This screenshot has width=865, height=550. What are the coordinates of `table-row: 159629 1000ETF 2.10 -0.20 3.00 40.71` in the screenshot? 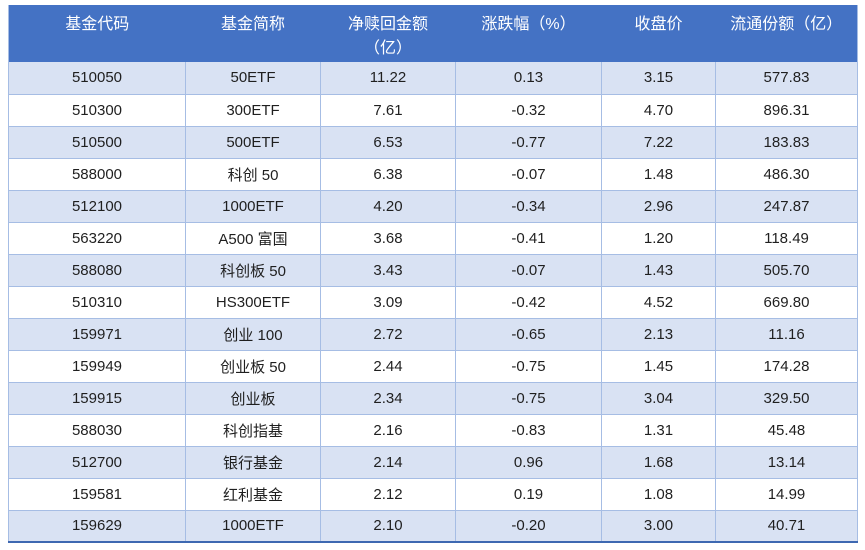 It's located at (433, 526).